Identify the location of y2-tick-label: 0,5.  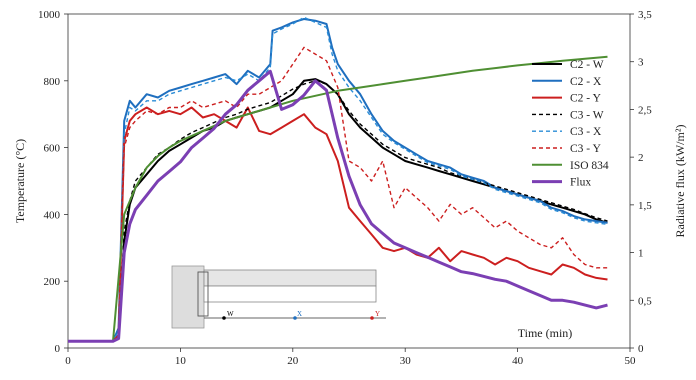
(645, 301).